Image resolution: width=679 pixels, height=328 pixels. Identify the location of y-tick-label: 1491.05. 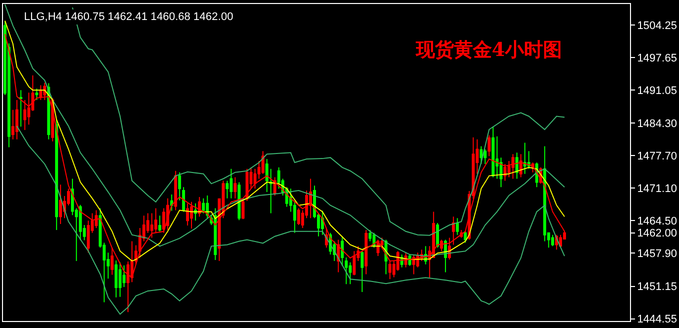
(657, 90).